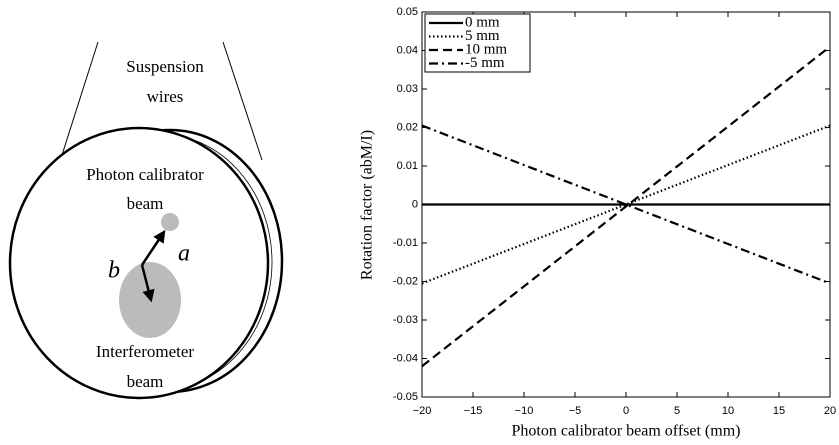  I want to click on y-tick-label: -0.02, so click(405, 281).